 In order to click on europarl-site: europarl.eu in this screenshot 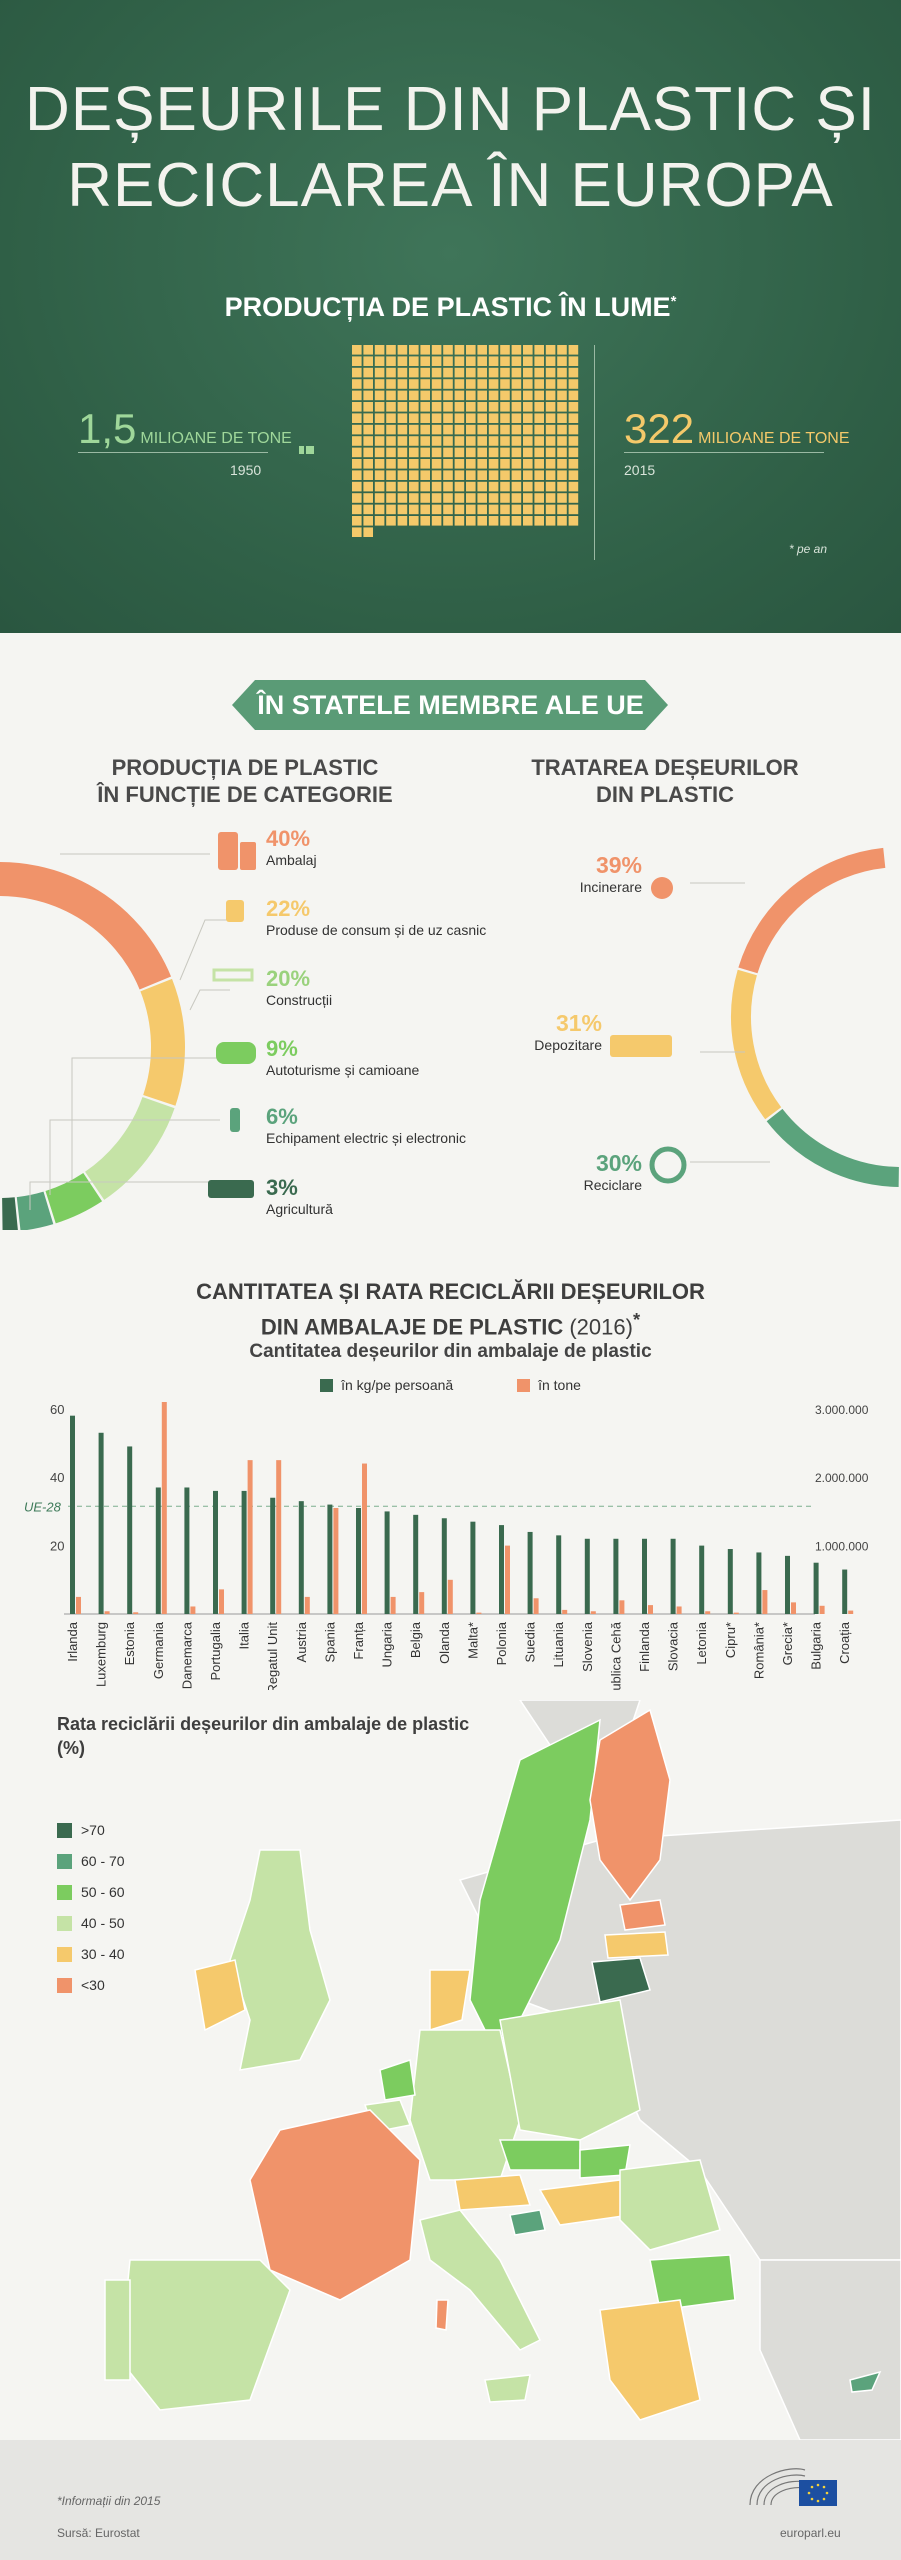, I will do `click(810, 2533)`.